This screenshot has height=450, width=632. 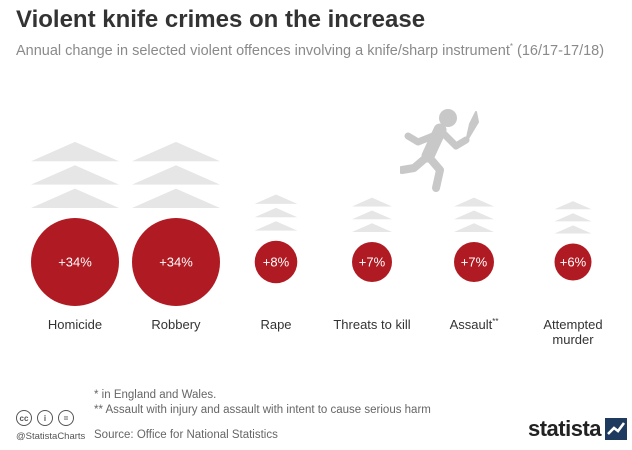 What do you see at coordinates (155, 395) in the screenshot?
I see `footnote-1: * in England and Wales.` at bounding box center [155, 395].